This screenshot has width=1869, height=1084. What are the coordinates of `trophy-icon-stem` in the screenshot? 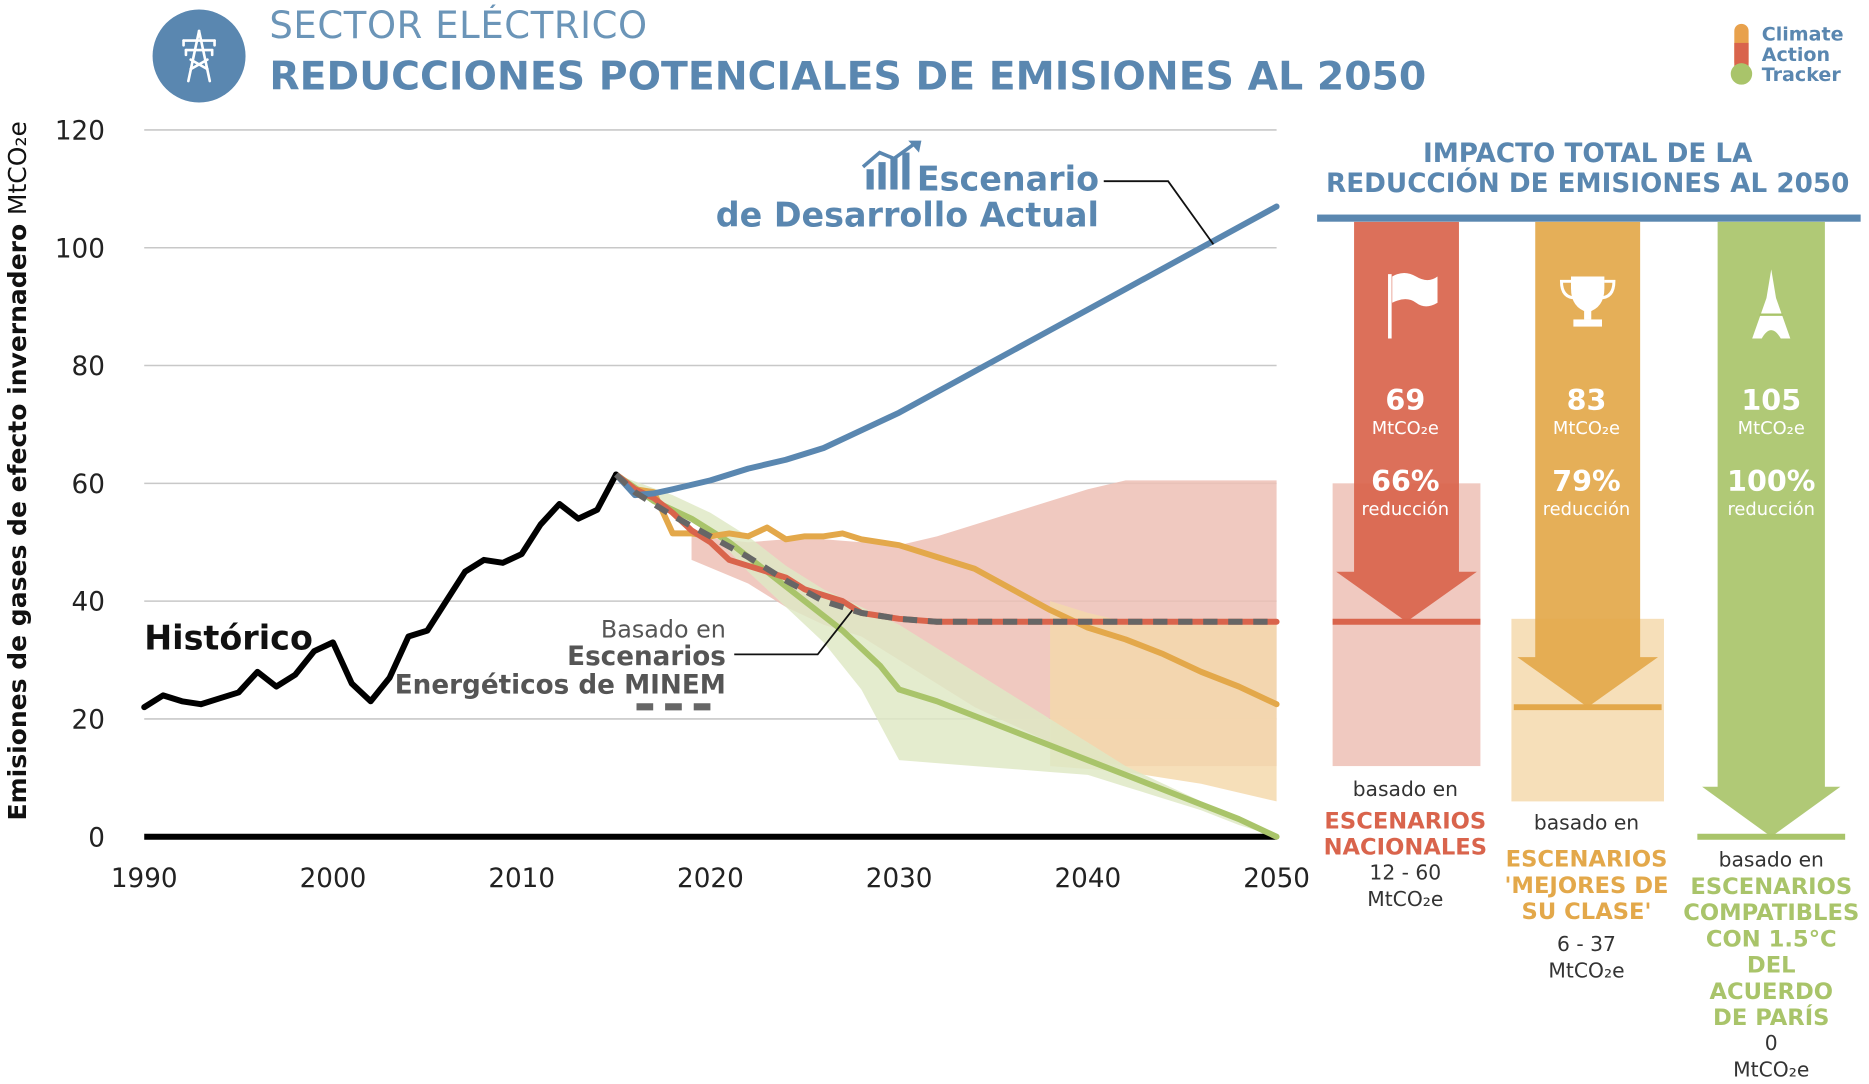 It's located at (1588, 310).